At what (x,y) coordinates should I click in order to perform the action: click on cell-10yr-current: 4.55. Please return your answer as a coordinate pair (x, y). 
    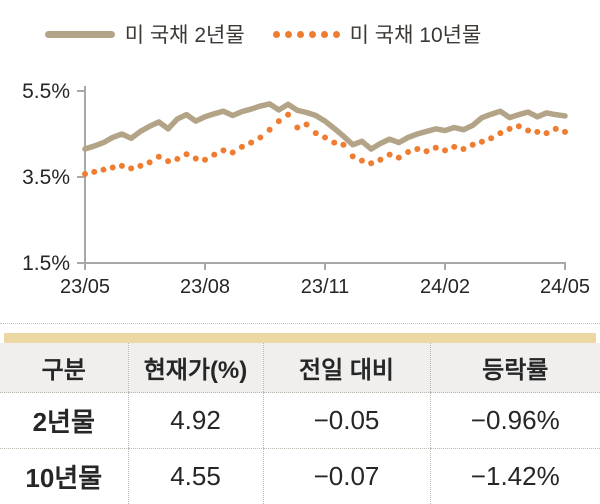
    Looking at the image, I should click on (195, 476).